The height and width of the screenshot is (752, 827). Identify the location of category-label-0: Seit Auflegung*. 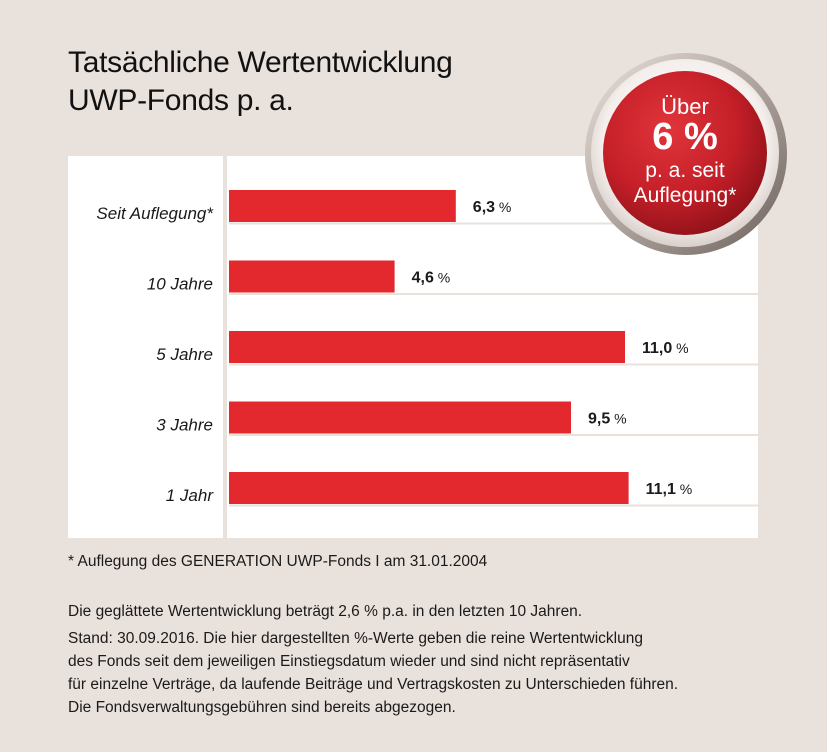
(155, 213).